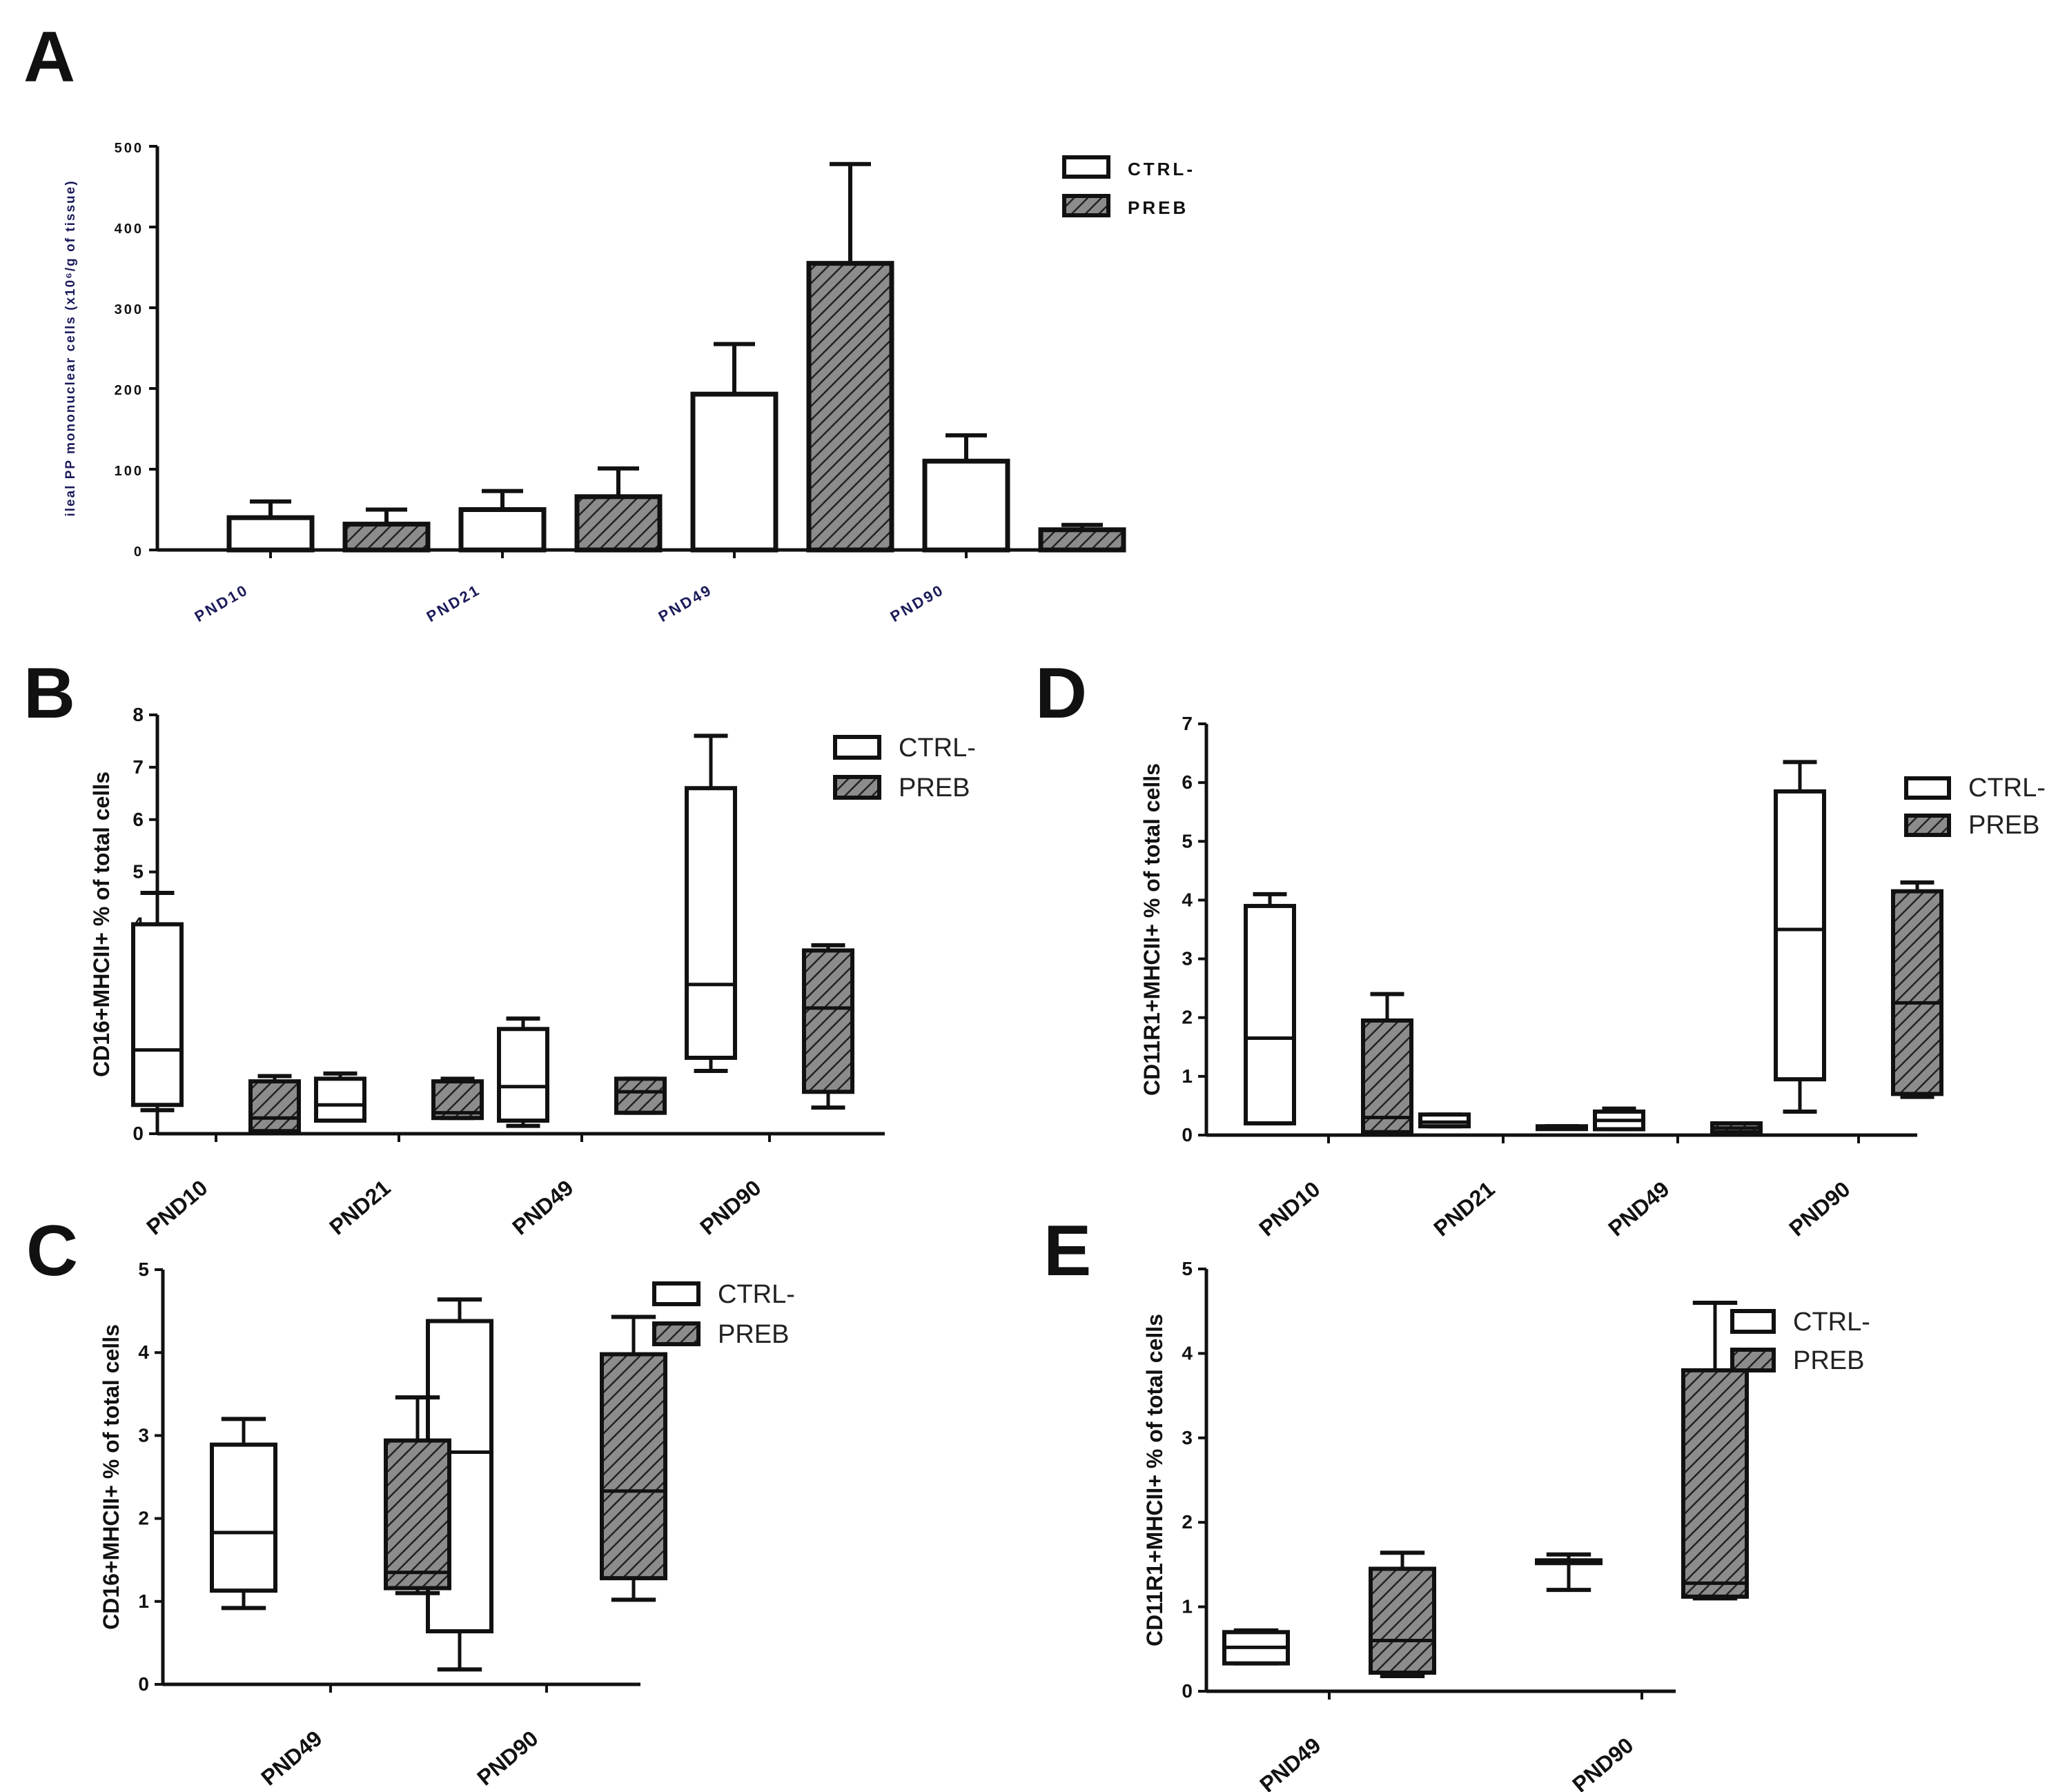 The height and width of the screenshot is (1792, 2067). What do you see at coordinates (101, 924) in the screenshot?
I see `y-axis-label: CD16+MHCII+ % of total cells` at bounding box center [101, 924].